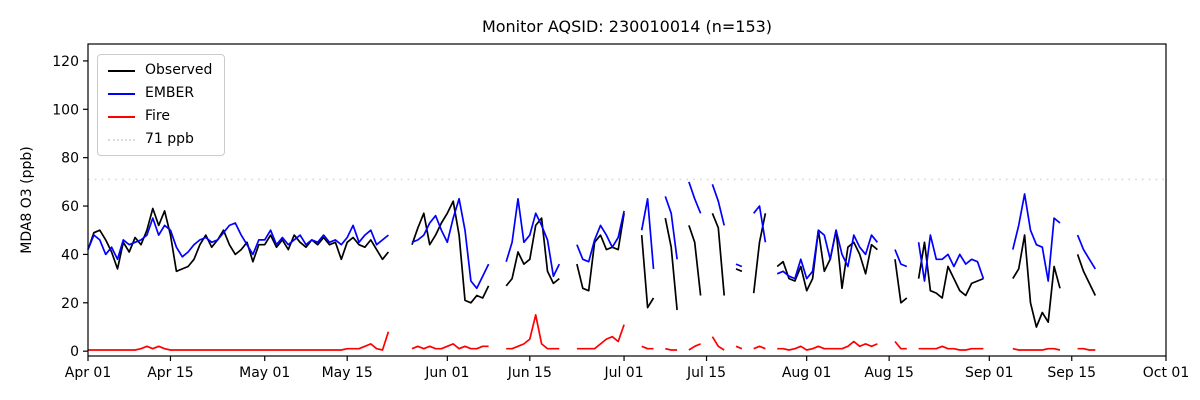  What do you see at coordinates (121, 116) in the screenshot?
I see `fire-line-icon` at bounding box center [121, 116].